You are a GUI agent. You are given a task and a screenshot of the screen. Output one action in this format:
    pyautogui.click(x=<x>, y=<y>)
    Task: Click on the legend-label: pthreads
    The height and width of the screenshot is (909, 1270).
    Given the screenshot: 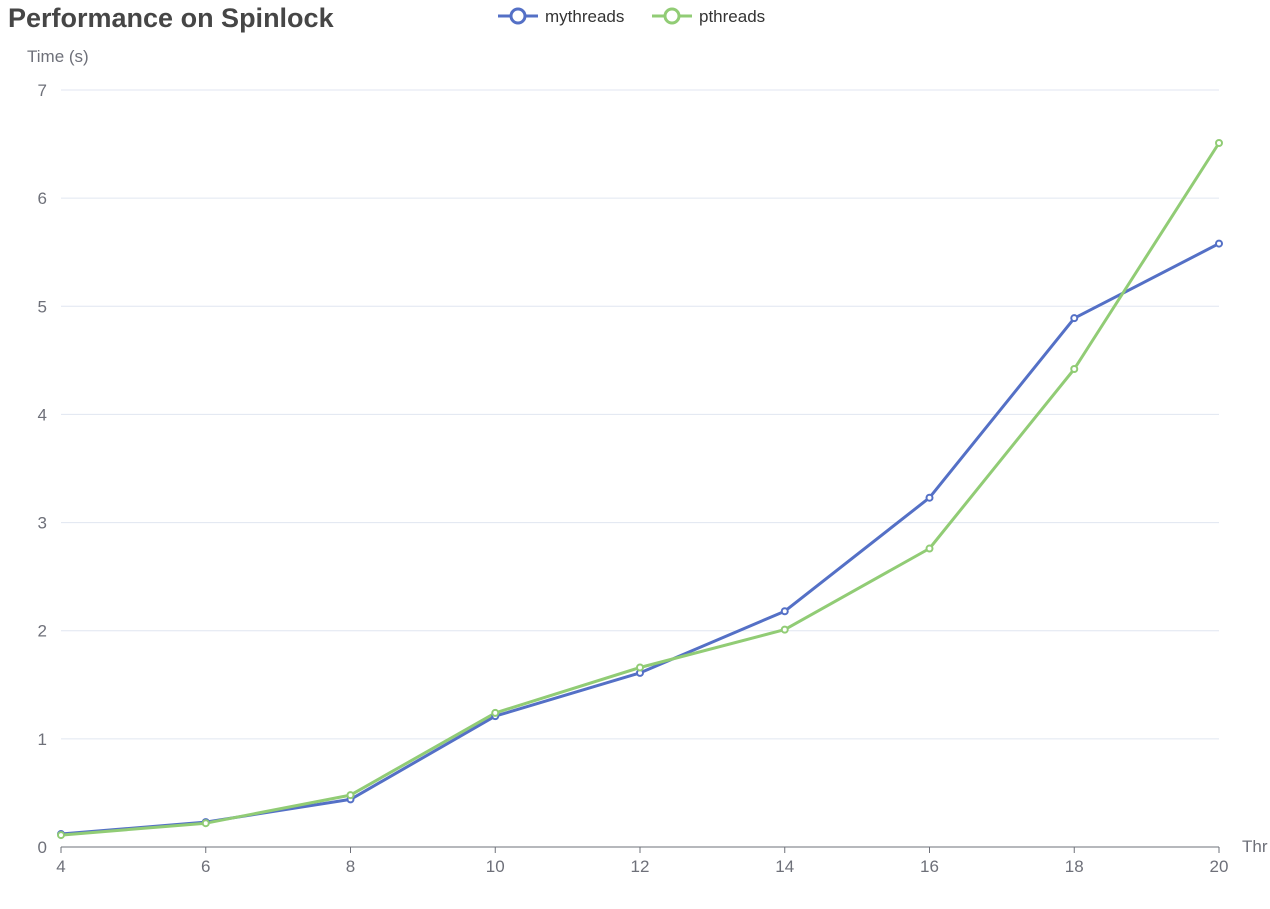 What is the action you would take?
    pyautogui.click(x=732, y=16)
    